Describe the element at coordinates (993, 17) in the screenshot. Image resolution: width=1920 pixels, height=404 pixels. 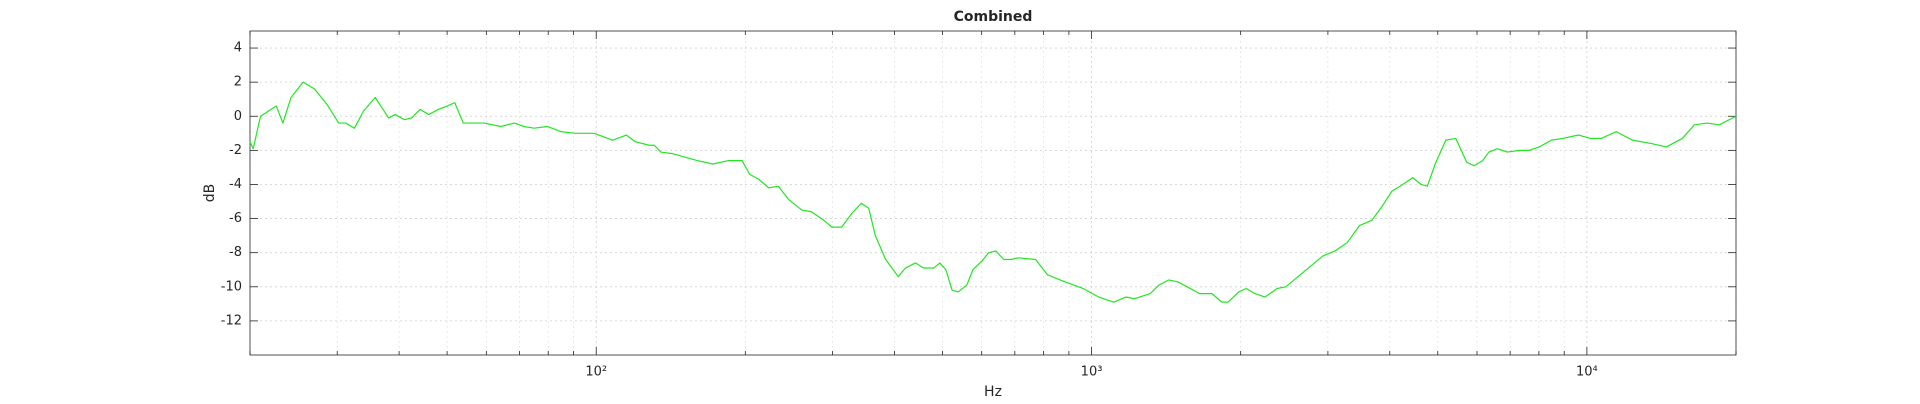
I see `chart-title: Combined` at that location.